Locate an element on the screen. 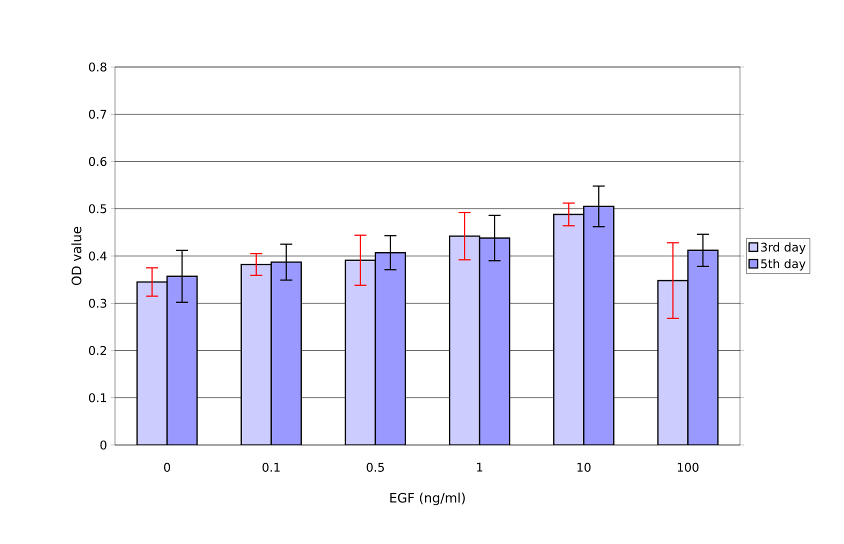 The image size is (844, 544). y-tick-label: 0.8 is located at coordinates (97, 67).